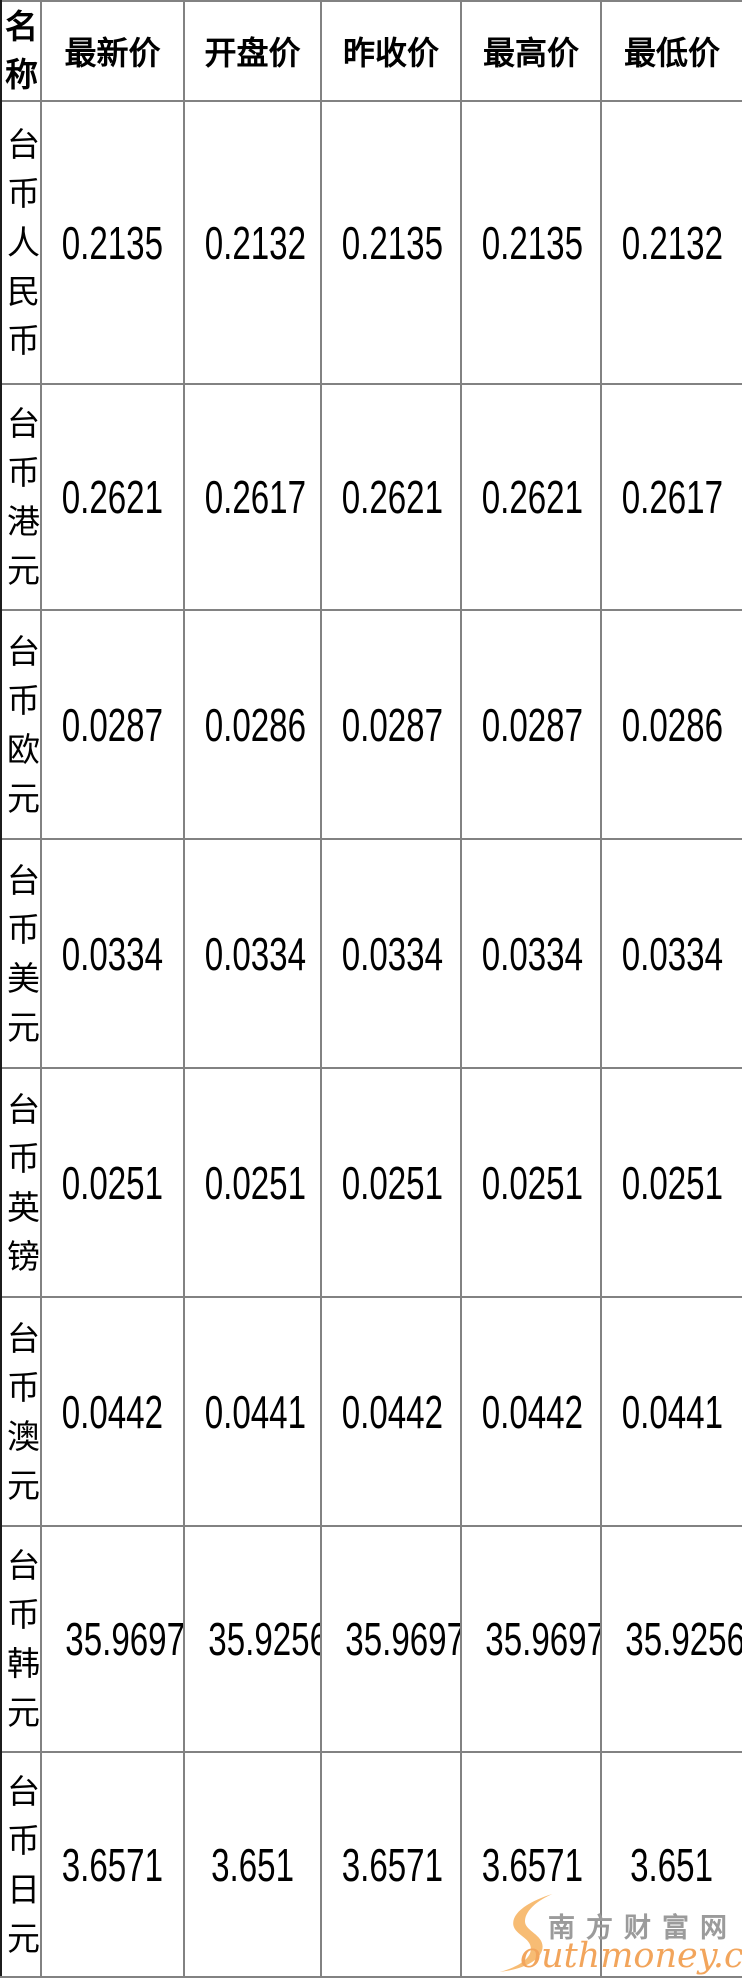  I want to click on price-cell-high: 3.6571, so click(531, 1864).